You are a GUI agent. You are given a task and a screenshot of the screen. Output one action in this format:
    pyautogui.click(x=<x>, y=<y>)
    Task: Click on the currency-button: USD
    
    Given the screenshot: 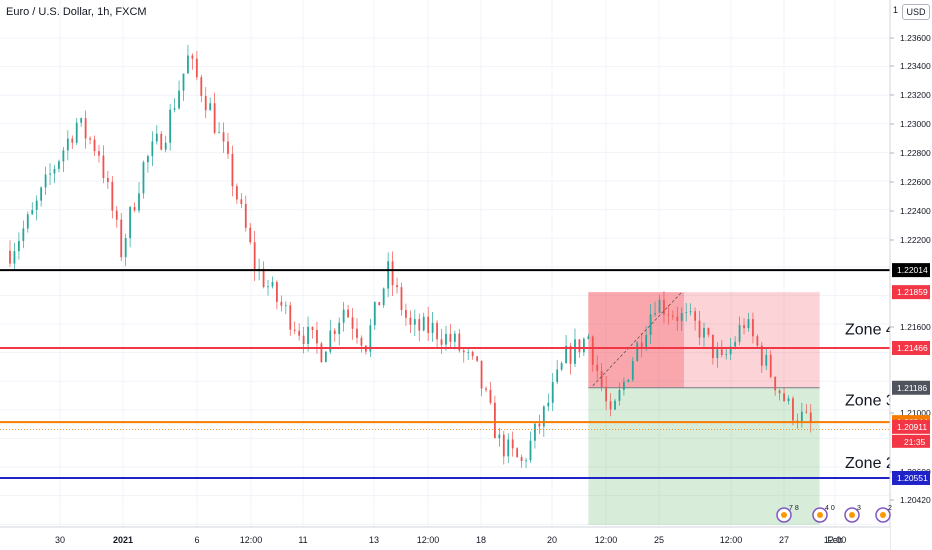 What is the action you would take?
    pyautogui.click(x=916, y=12)
    